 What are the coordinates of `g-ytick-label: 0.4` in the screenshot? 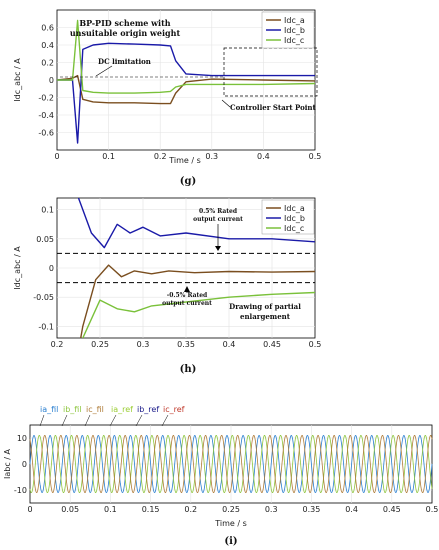 It's located at (47, 45).